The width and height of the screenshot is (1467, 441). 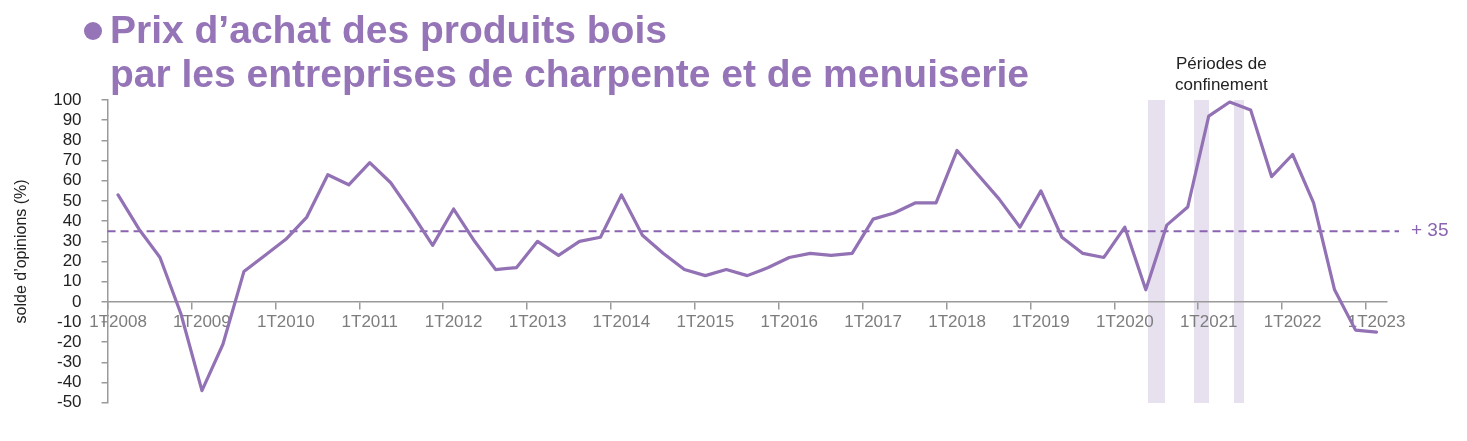 I want to click on x-tick-label: 1T2018, so click(x=957, y=321).